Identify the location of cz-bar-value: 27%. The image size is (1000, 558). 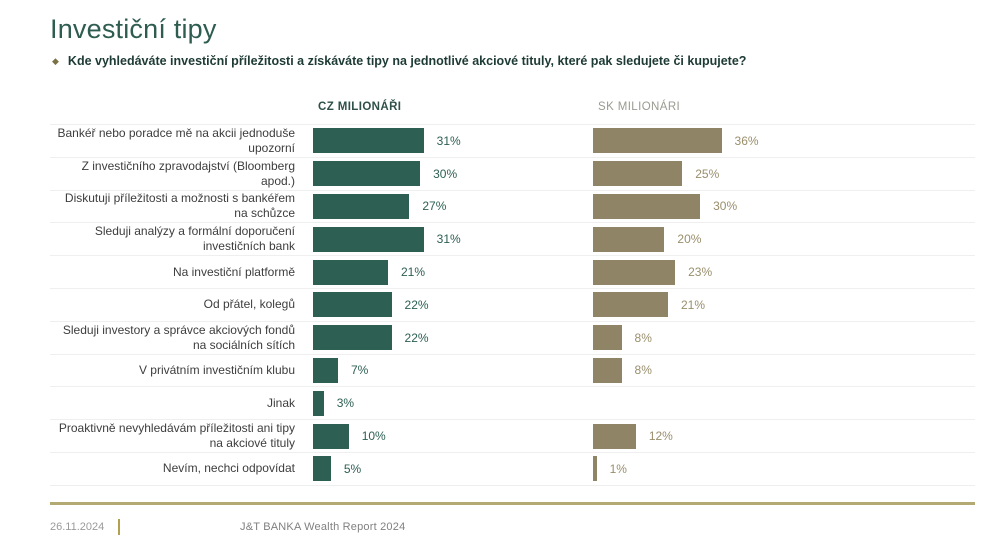
(434, 206).